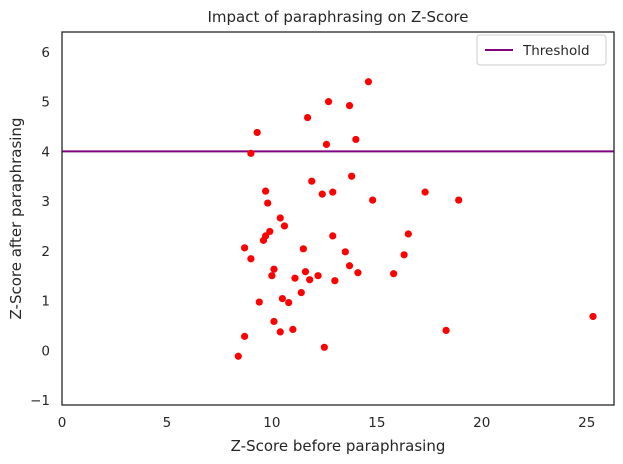 This screenshot has width=623, height=464. Describe the element at coordinates (167, 423) in the screenshot. I see `x-tick-label: 5` at that location.